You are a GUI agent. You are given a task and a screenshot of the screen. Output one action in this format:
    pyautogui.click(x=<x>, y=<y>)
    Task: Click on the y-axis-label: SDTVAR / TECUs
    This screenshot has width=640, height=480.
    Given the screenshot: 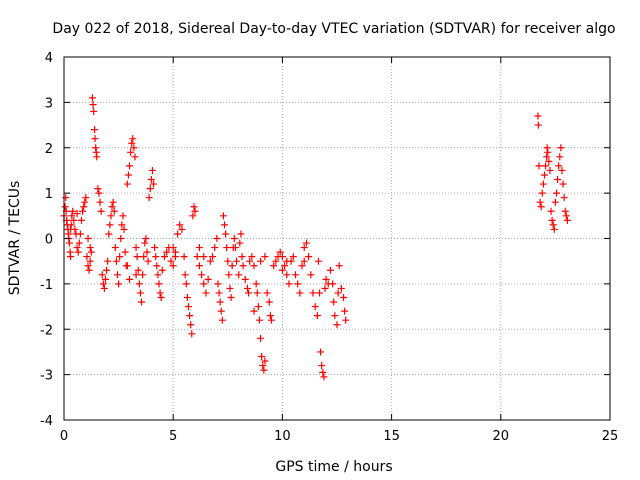 What is the action you would take?
    pyautogui.click(x=15, y=238)
    